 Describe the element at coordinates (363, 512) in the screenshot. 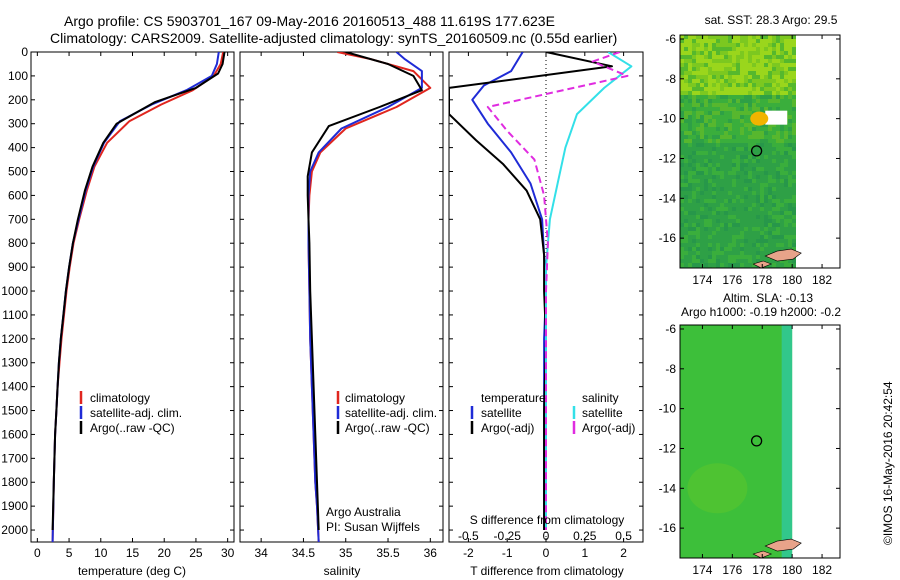

I see `credit-line1: Argo Australia` at that location.